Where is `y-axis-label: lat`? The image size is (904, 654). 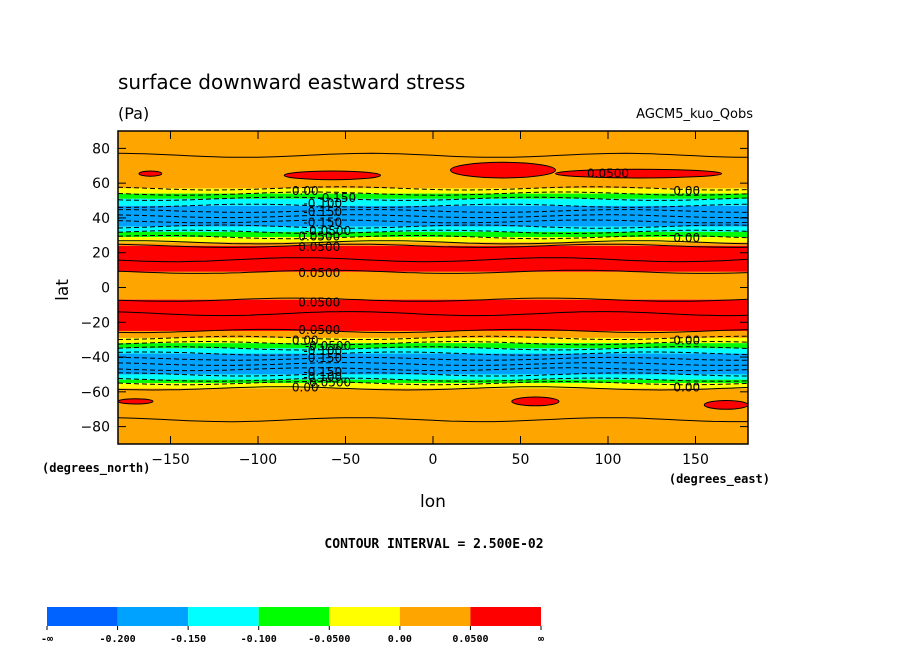 y-axis-label: lat is located at coordinates (63, 290).